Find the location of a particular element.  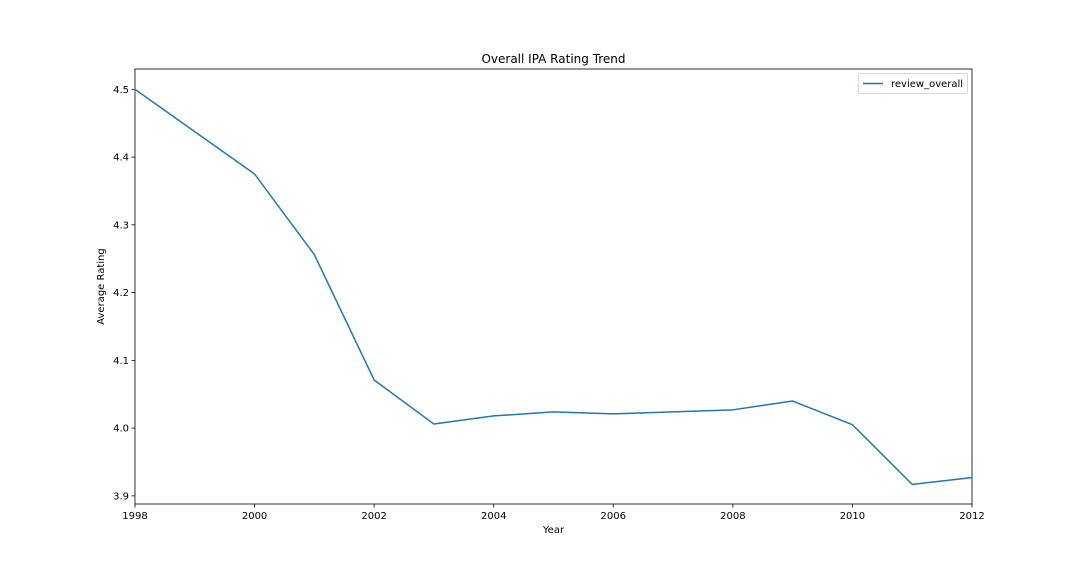

legend: review_overall is located at coordinates (913, 83).